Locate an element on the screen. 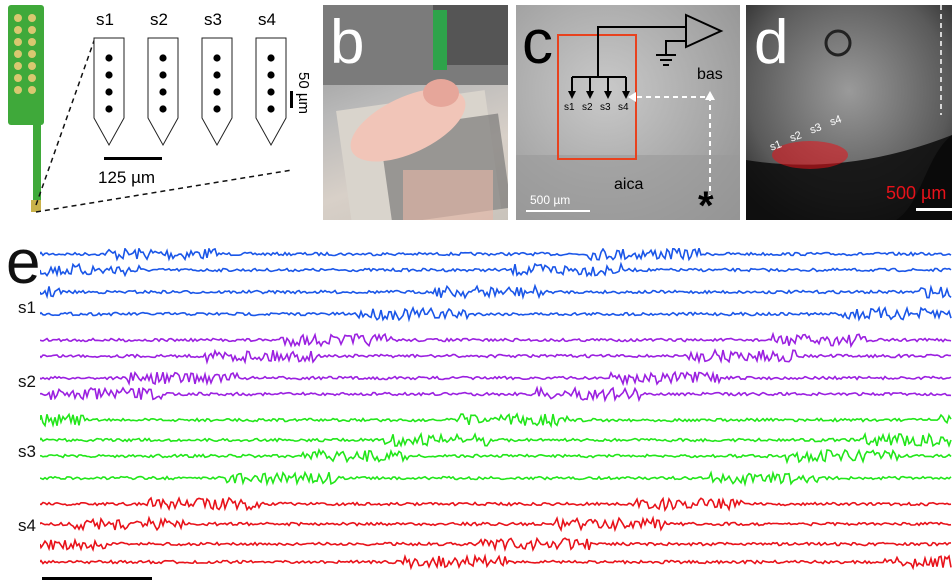 This screenshot has width=952, height=582. scale-label-horizontal: 125 µm is located at coordinates (127, 177).